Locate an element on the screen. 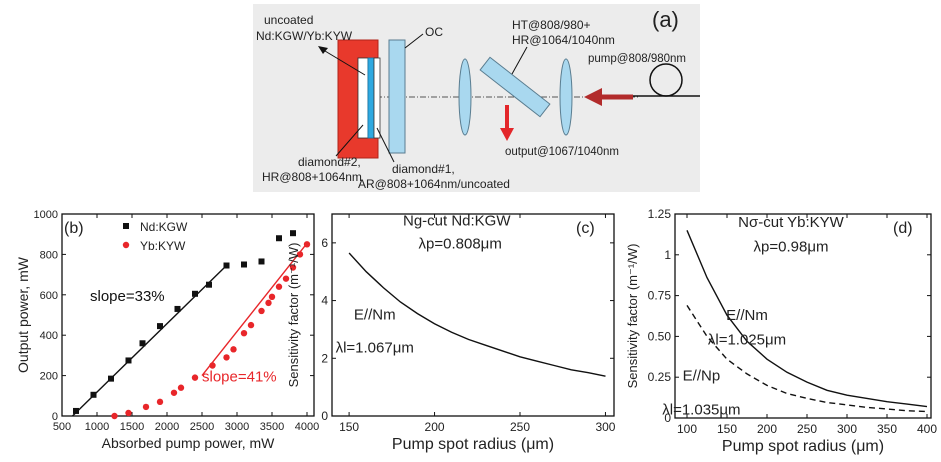  diamond2-label-1: diamond#2, is located at coordinates (329, 162).